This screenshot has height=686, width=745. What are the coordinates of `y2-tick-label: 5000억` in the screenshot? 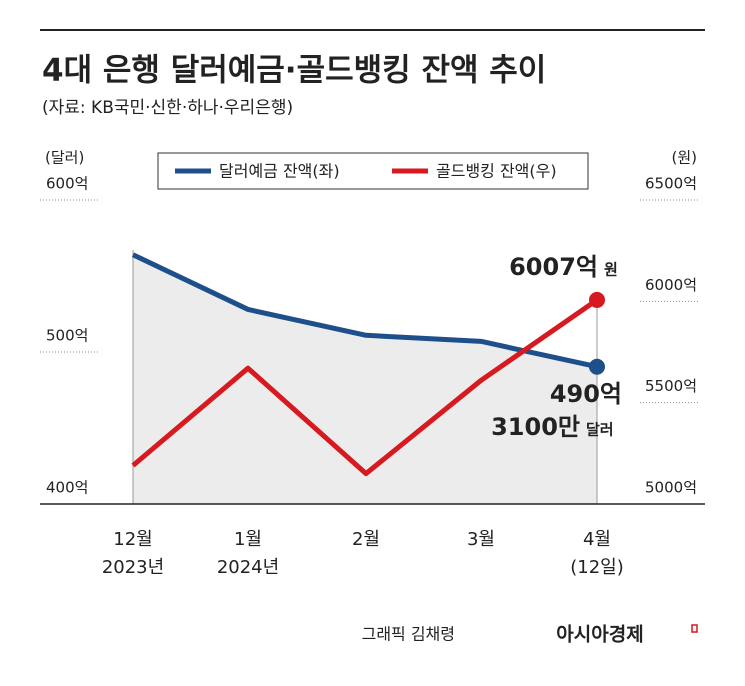 It's located at (671, 488).